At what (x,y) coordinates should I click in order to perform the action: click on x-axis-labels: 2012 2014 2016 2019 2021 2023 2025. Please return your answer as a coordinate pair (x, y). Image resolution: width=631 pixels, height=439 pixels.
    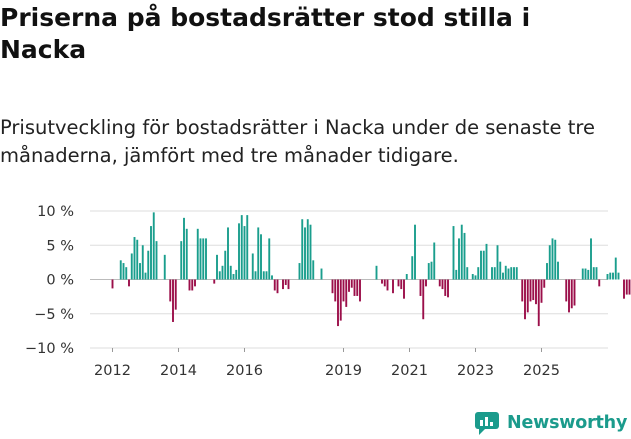
    Looking at the image, I should click on (327, 363).